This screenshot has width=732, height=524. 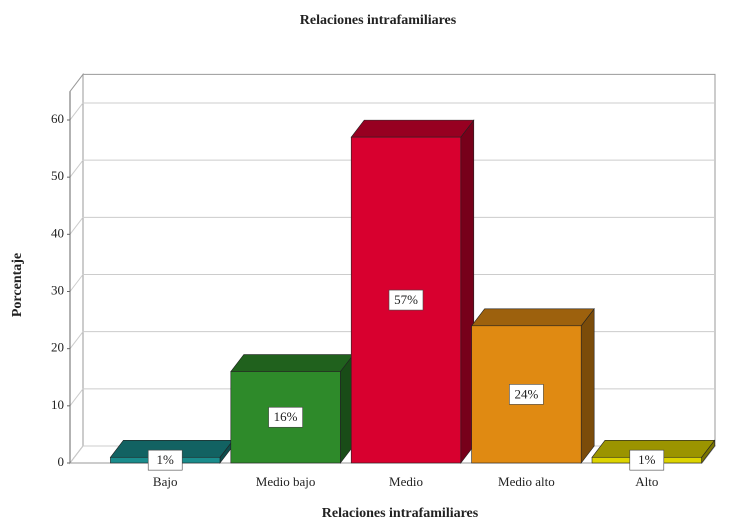 What do you see at coordinates (57, 347) in the screenshot?
I see `y-tick-label: 20` at bounding box center [57, 347].